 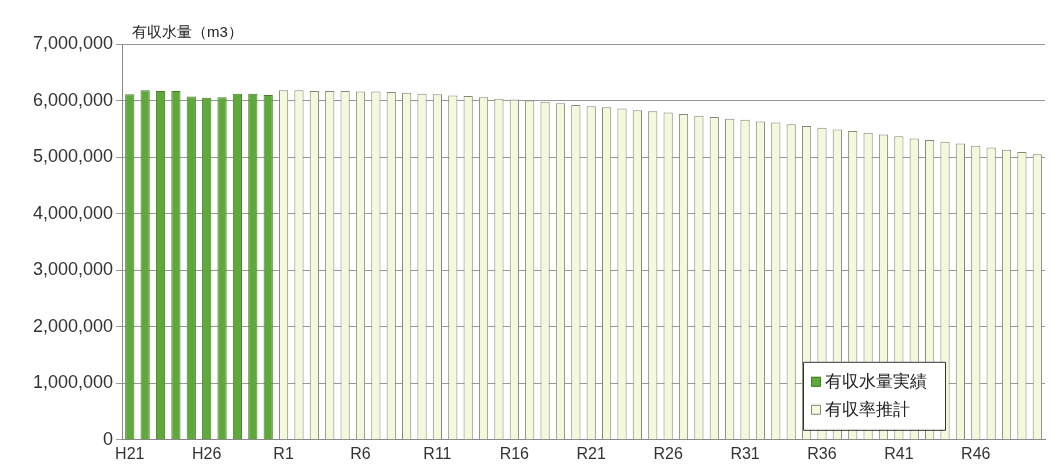 What do you see at coordinates (207, 453) in the screenshot?
I see `x-tick-label: H26` at bounding box center [207, 453].